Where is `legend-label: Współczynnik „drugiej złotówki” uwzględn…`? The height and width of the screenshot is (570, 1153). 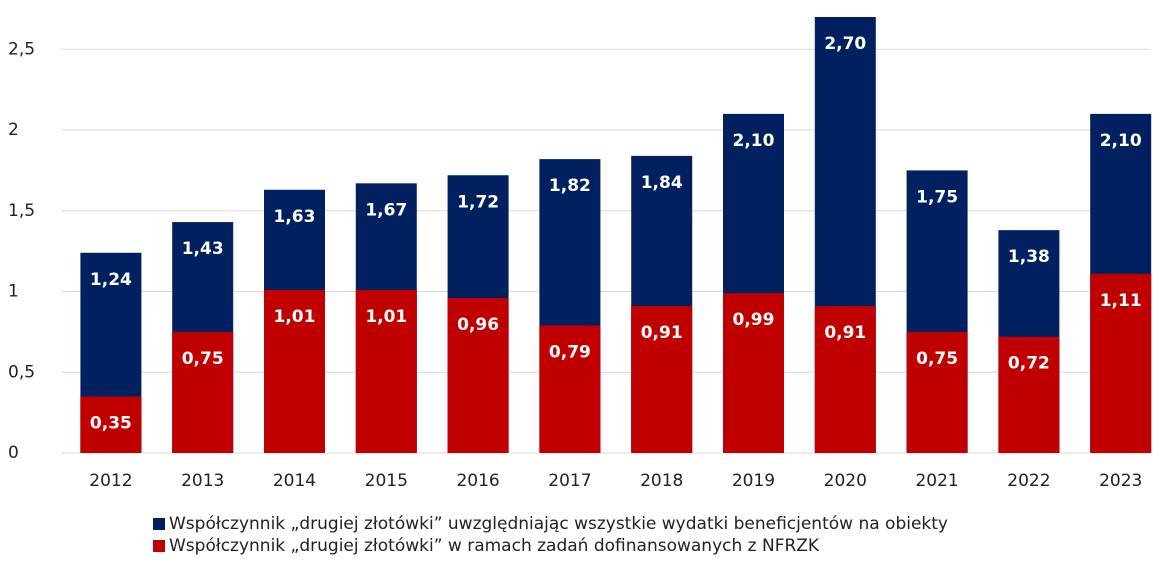
legend-label: Współczynnik „drugiej złotówki” uwzględn… is located at coordinates (558, 524).